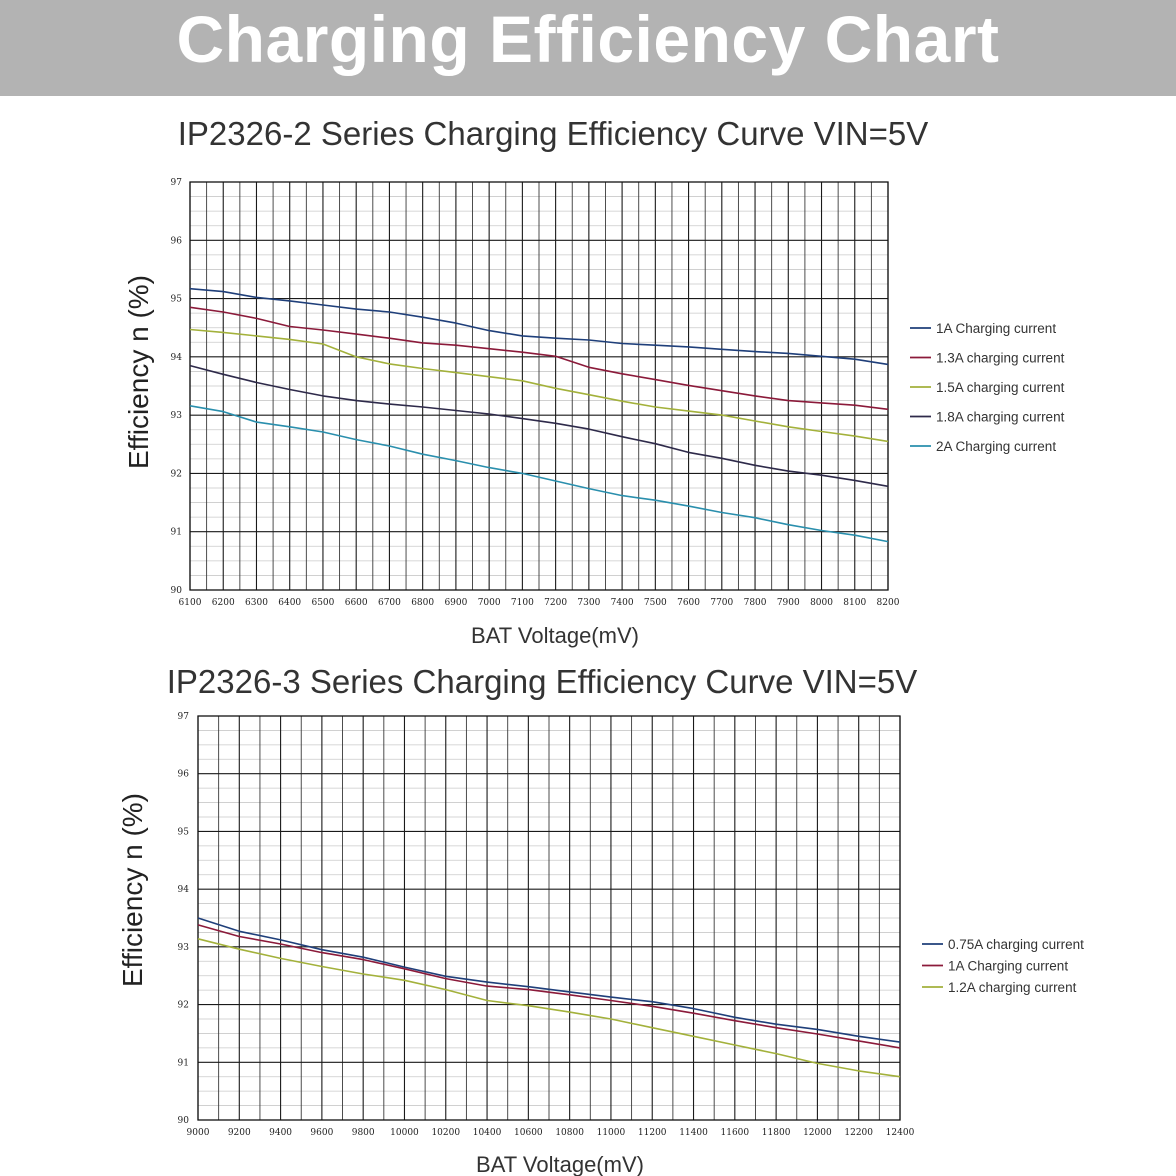 The height and width of the screenshot is (1176, 1176). I want to click on x-tick-label: 6700, so click(389, 603).